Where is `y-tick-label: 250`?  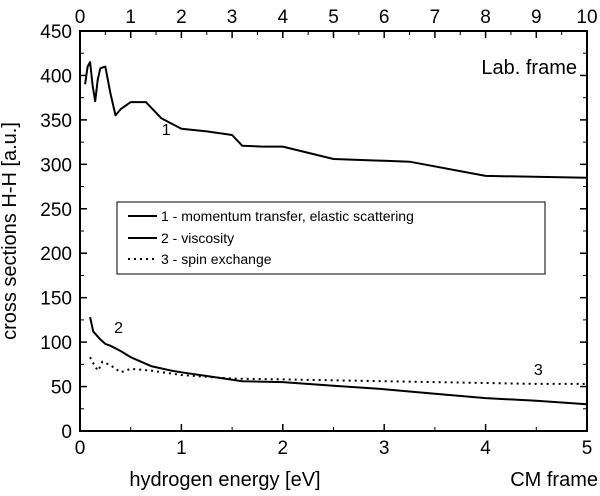 y-tick-label: 250 is located at coordinates (56, 210).